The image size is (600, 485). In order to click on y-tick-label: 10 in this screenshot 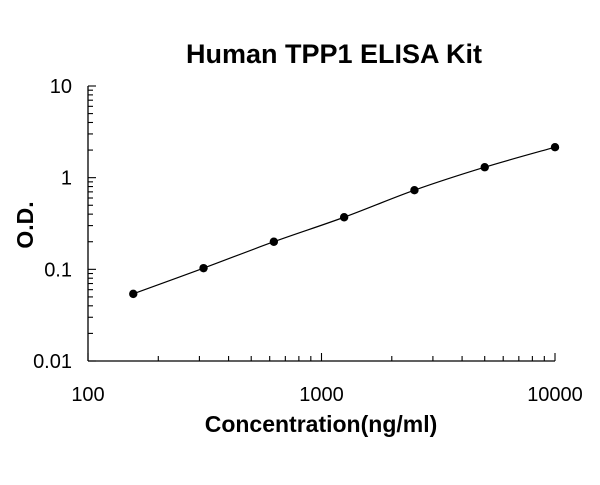, I will do `click(61, 87)`.